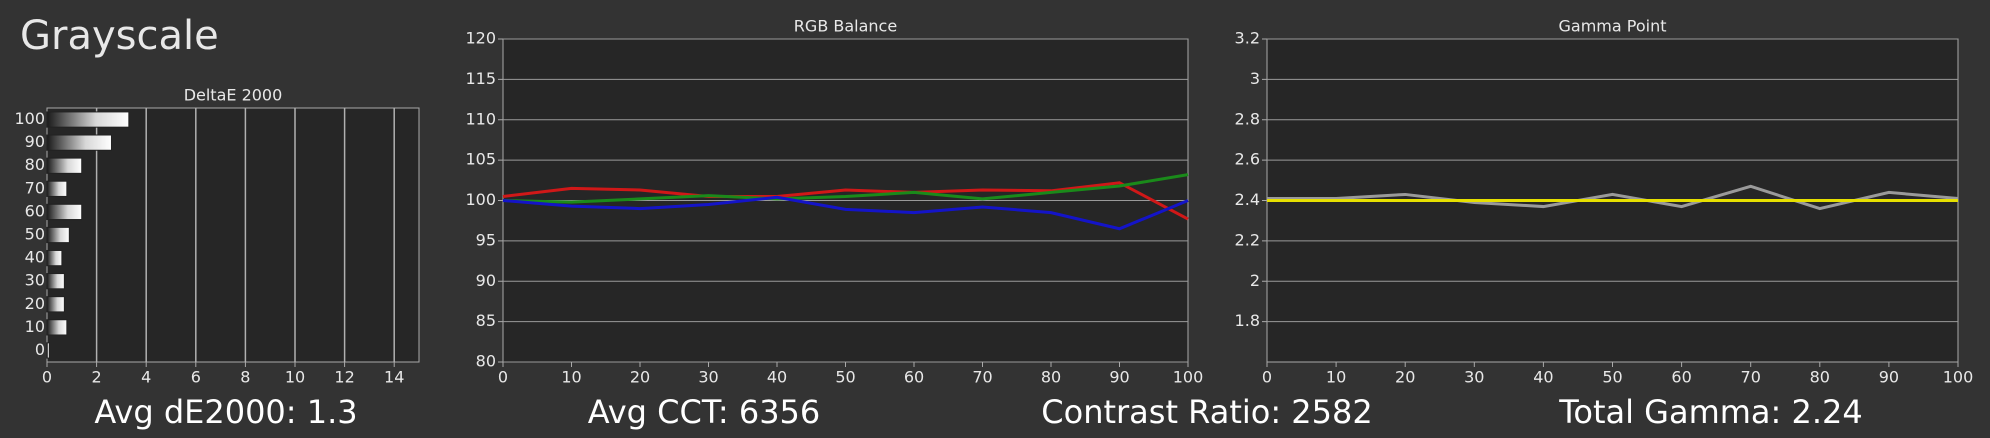 This screenshot has width=1990, height=438. I want to click on y-tick-label: 20, so click(35, 303).